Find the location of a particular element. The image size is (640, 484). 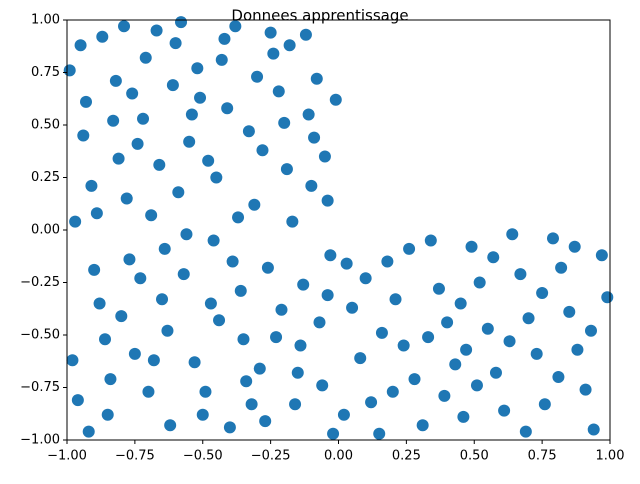

y-tick-label: 0.75 is located at coordinates (45, 72).